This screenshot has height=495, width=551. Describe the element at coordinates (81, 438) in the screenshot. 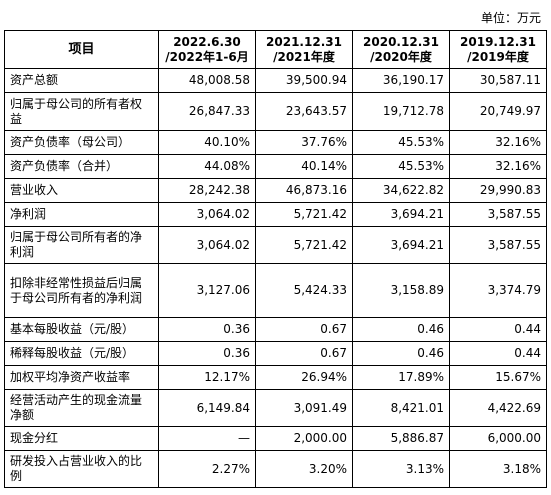

I see `row-label: 现金分红` at that location.